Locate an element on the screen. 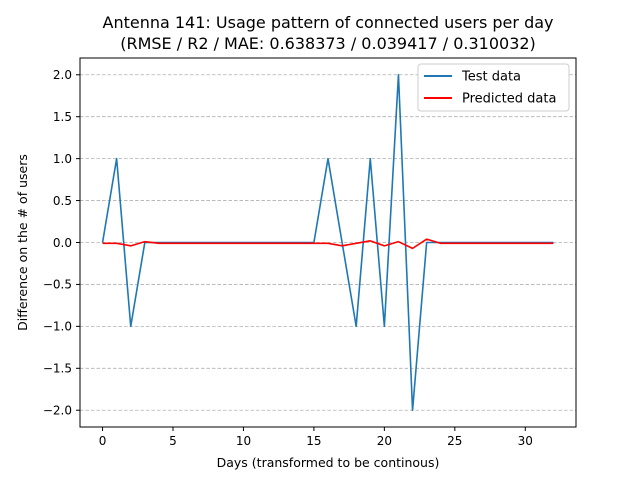 This screenshot has height=480, width=640. x-axis: 0 5 10 15 20 25 30 is located at coordinates (316, 437).